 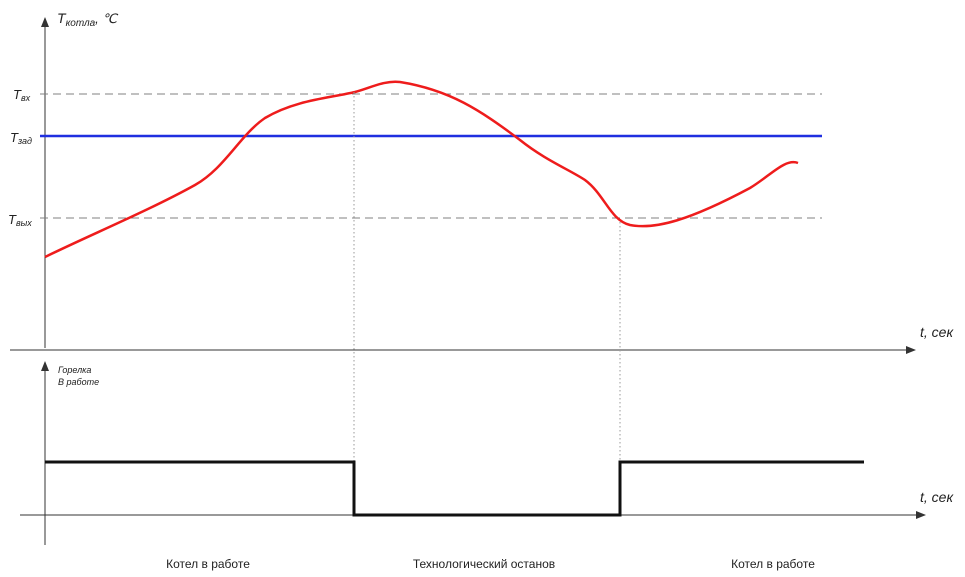 What do you see at coordinates (74, 370) in the screenshot?
I see `burner-axis-label-line1: Горелка` at bounding box center [74, 370].